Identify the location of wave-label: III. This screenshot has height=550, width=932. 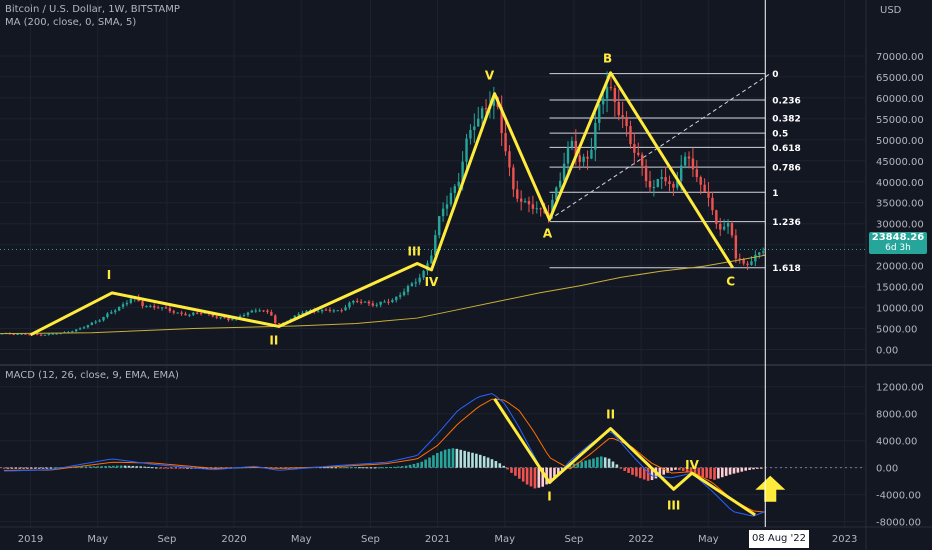
(414, 252).